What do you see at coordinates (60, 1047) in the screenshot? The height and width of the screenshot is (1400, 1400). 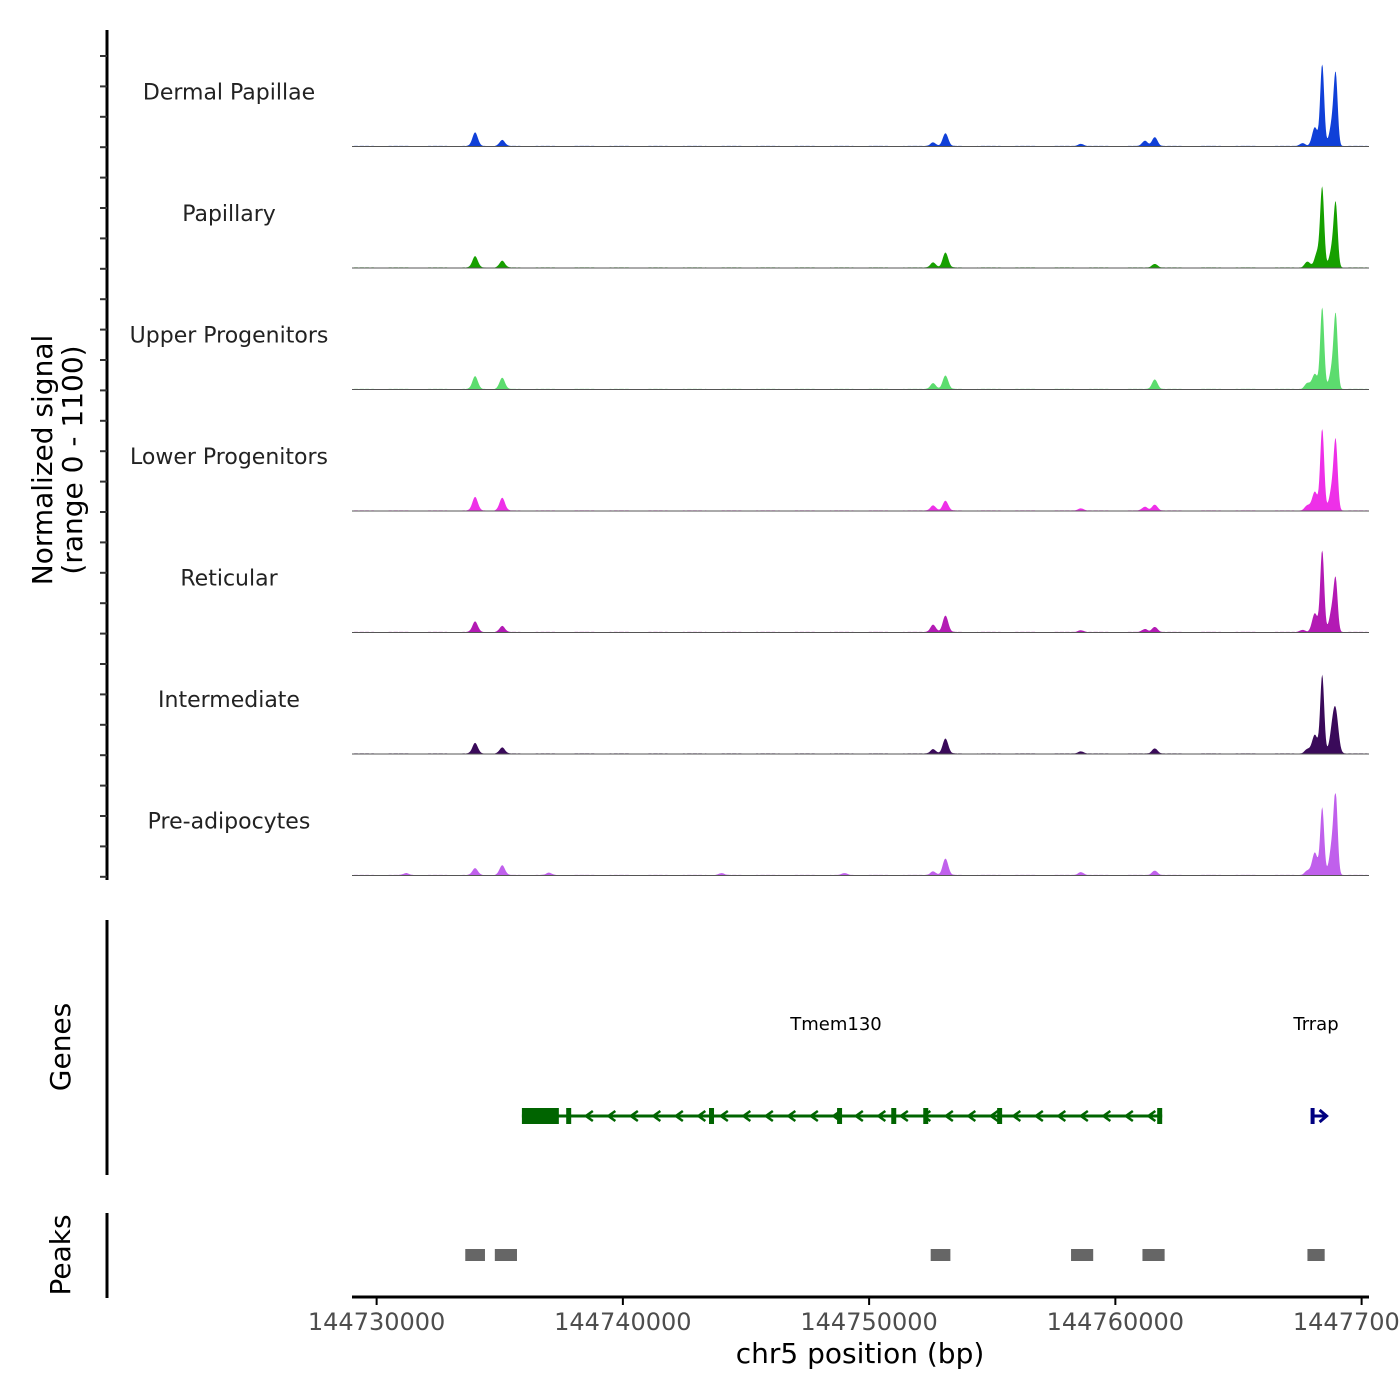 I see `genes-panel-title: Genes` at bounding box center [60, 1047].